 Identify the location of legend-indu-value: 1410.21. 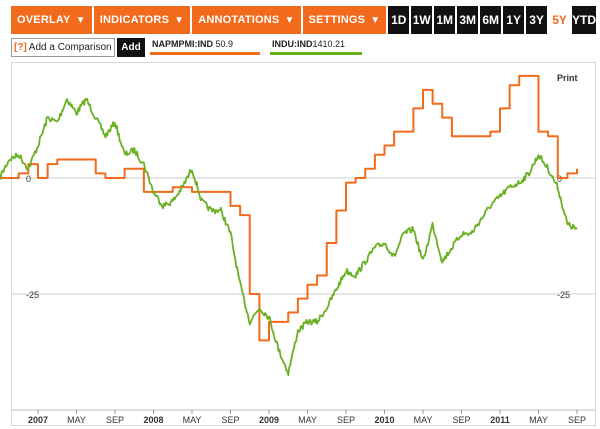
(329, 44).